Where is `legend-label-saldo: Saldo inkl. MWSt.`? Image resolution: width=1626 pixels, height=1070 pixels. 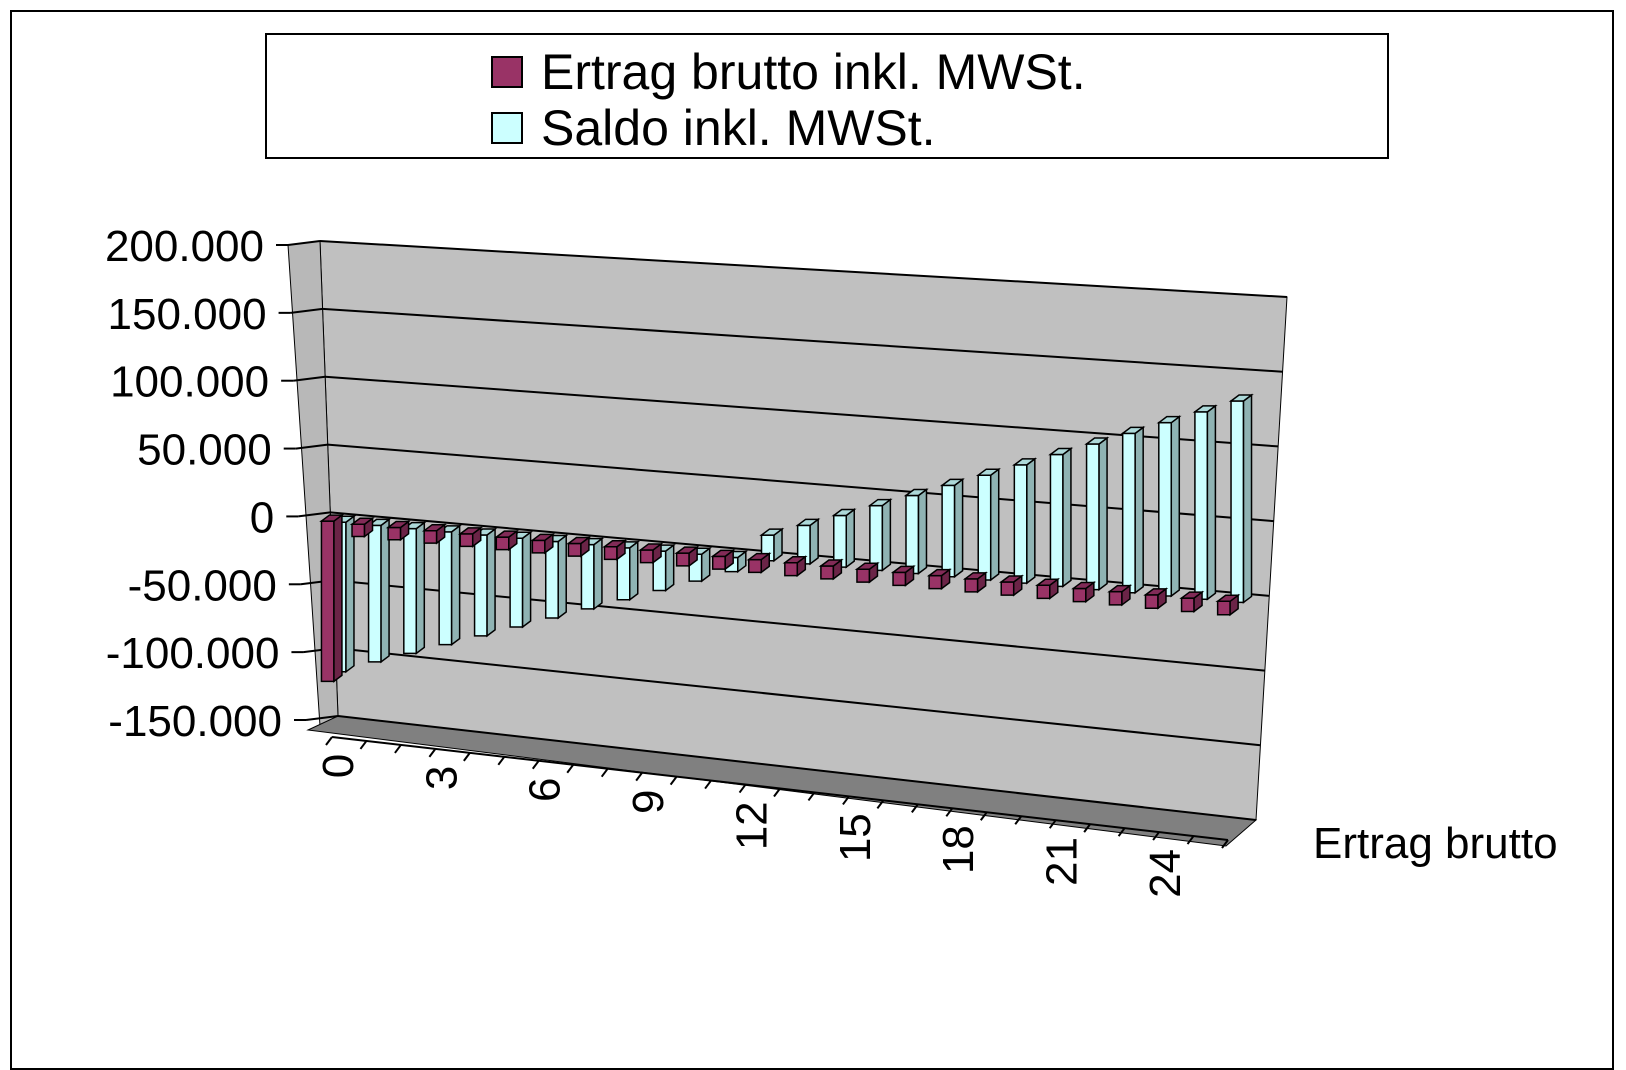
legend-label-saldo: Saldo inkl. MWSt. is located at coordinates (738, 128).